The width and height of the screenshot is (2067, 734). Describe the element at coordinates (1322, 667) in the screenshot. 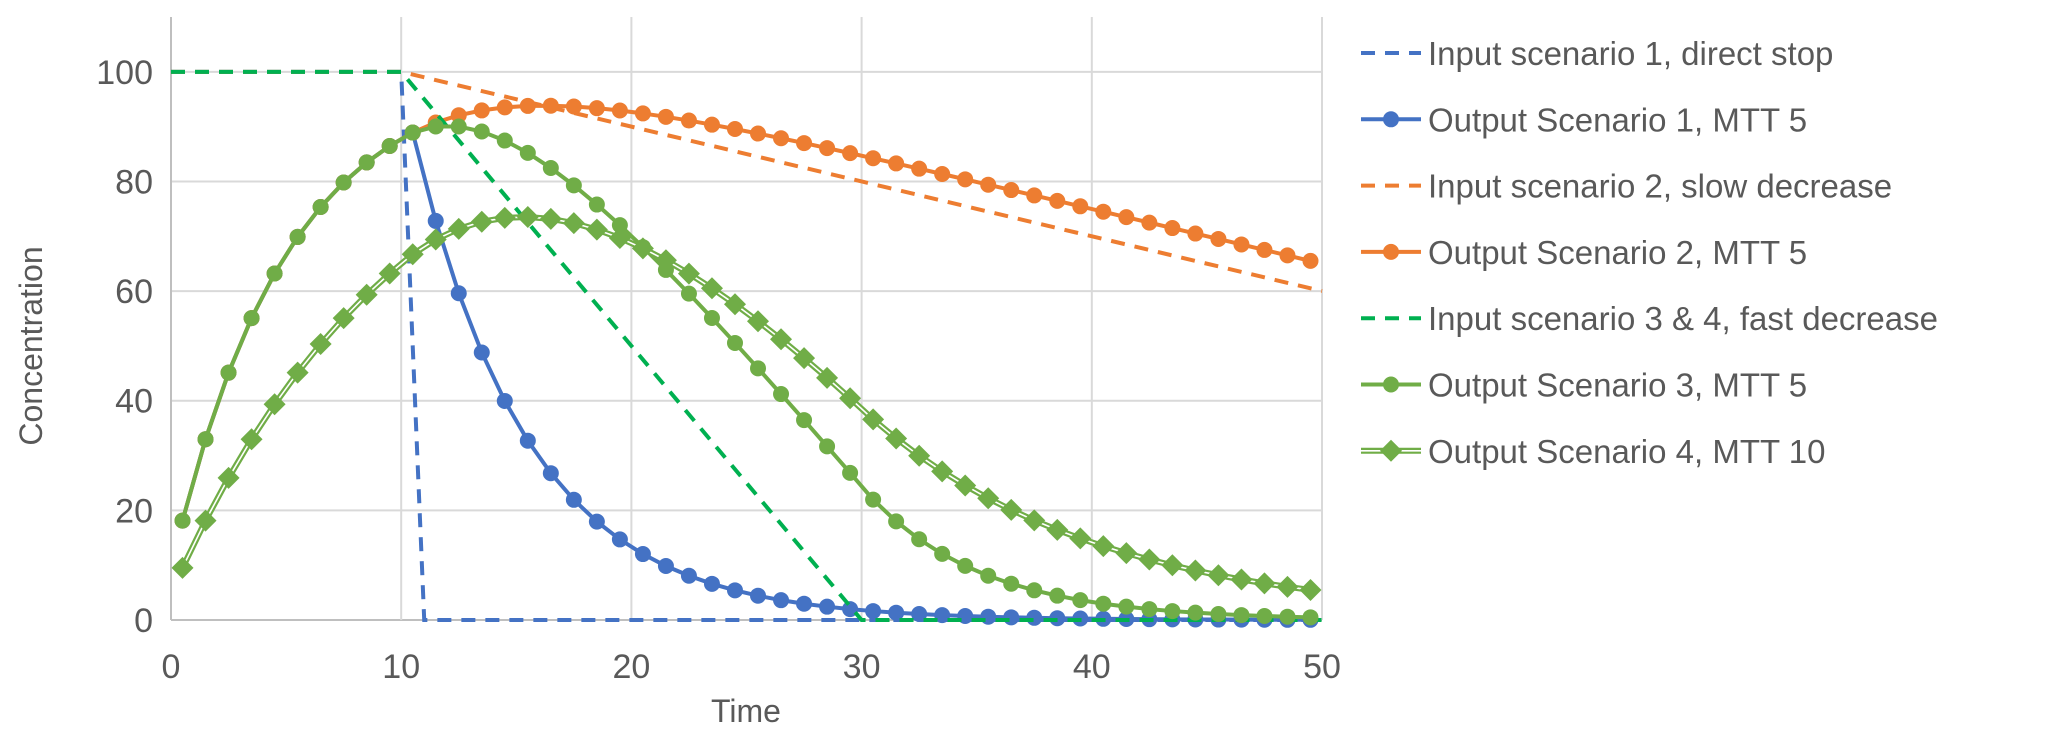

I see `x-tick-label: 50` at that location.